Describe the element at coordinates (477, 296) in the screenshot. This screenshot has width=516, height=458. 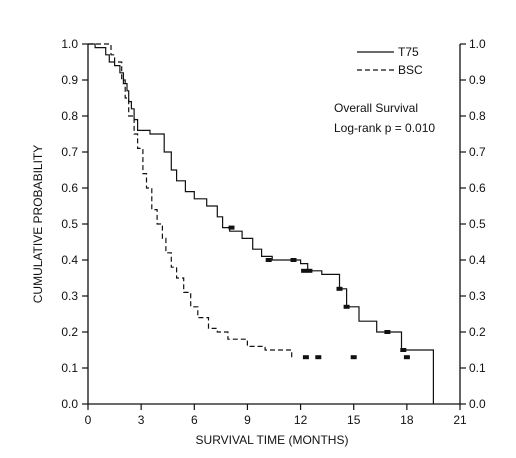
I see `y-tick-label-right: 0.3` at that location.